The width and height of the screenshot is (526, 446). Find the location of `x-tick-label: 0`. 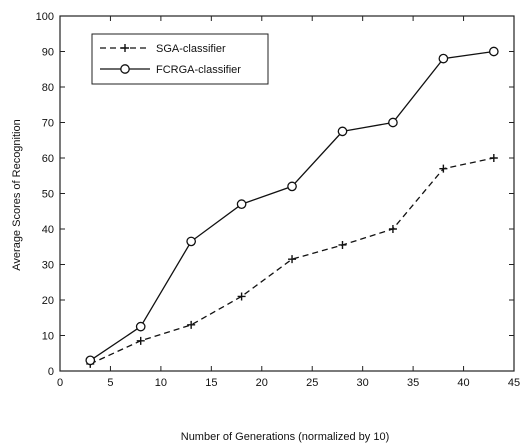

x-tick-label: 0 is located at coordinates (60, 383).